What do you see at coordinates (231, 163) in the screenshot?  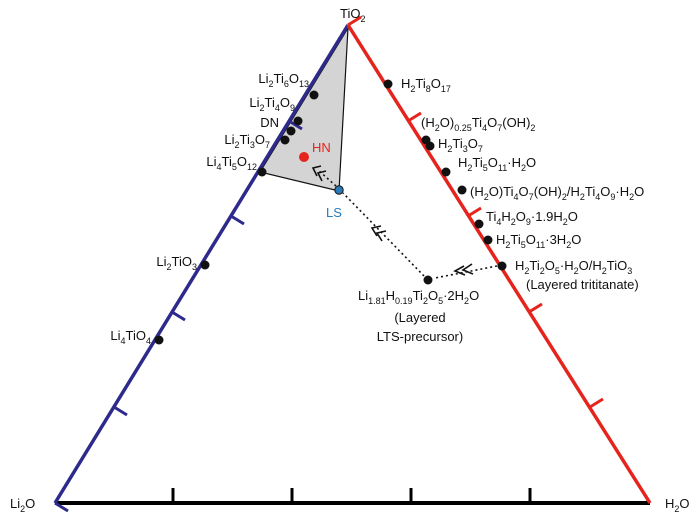 I see `label-li4ti5o12: Li4Ti5O12` at bounding box center [231, 163].